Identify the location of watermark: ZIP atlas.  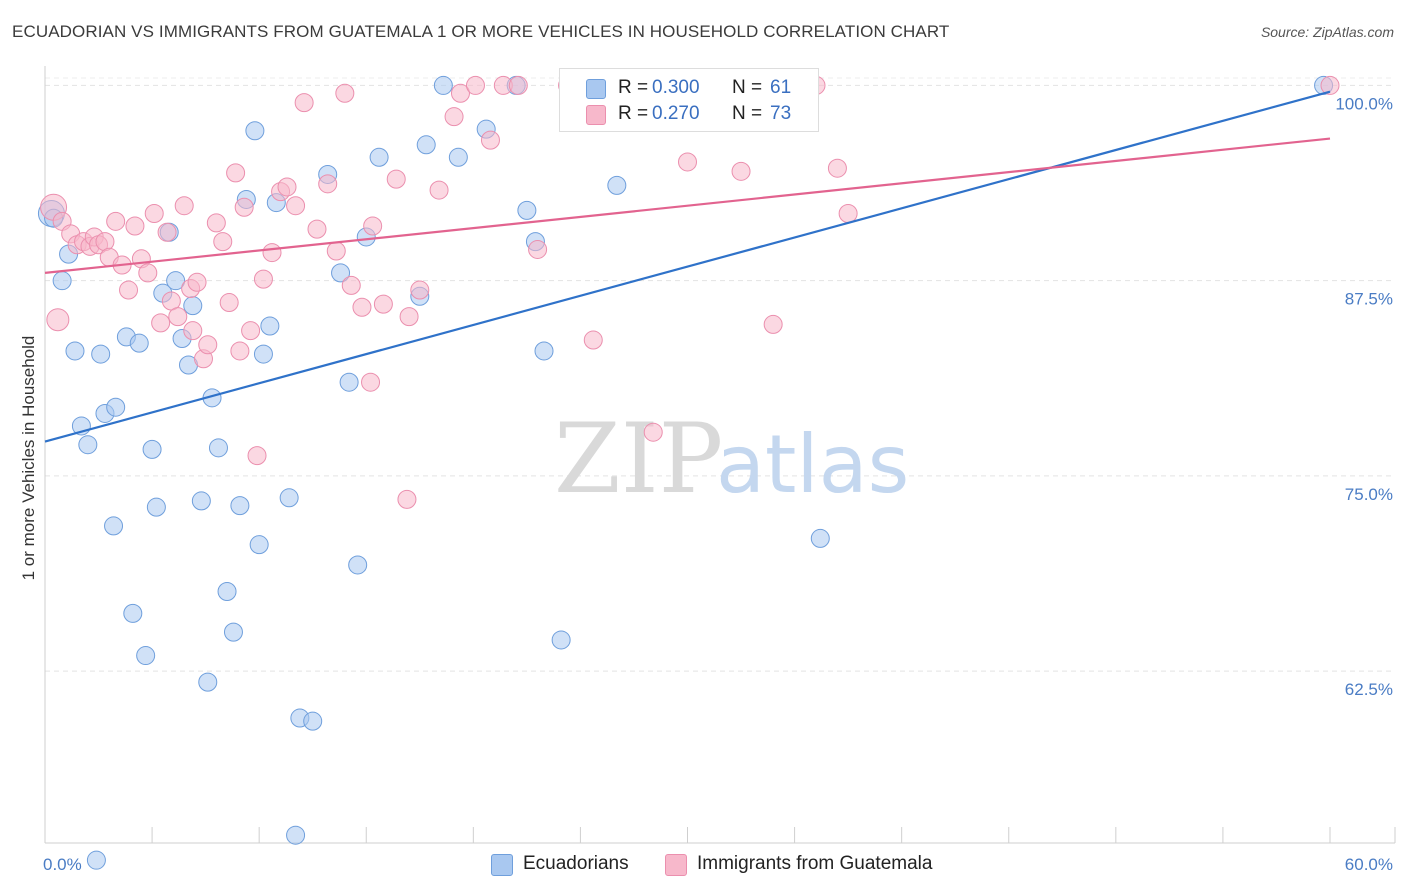
(731, 459).